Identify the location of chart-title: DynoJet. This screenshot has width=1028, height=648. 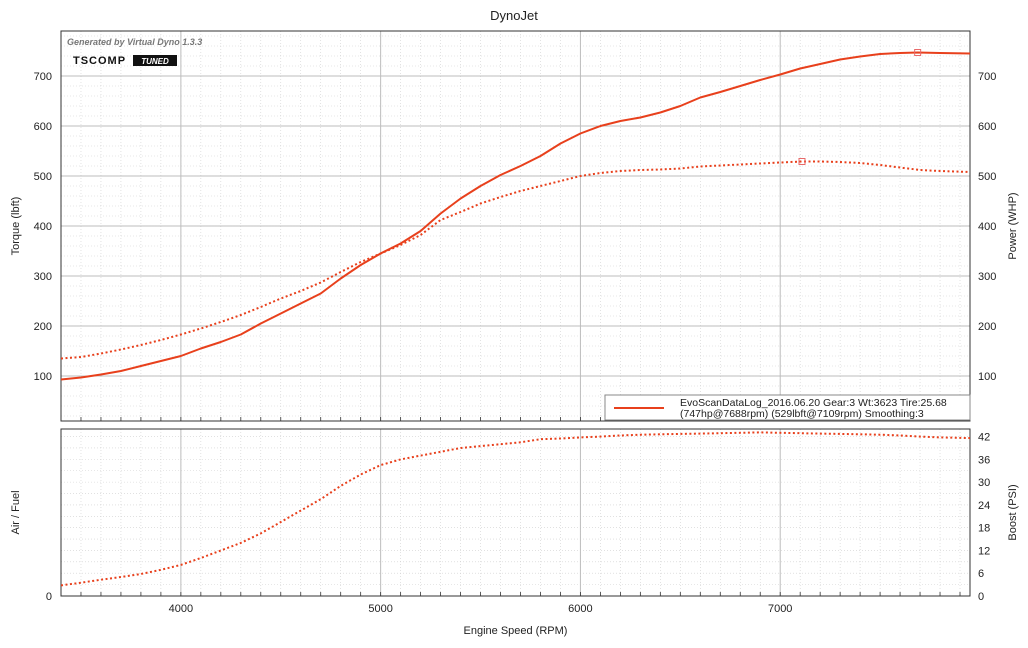
(514, 15).